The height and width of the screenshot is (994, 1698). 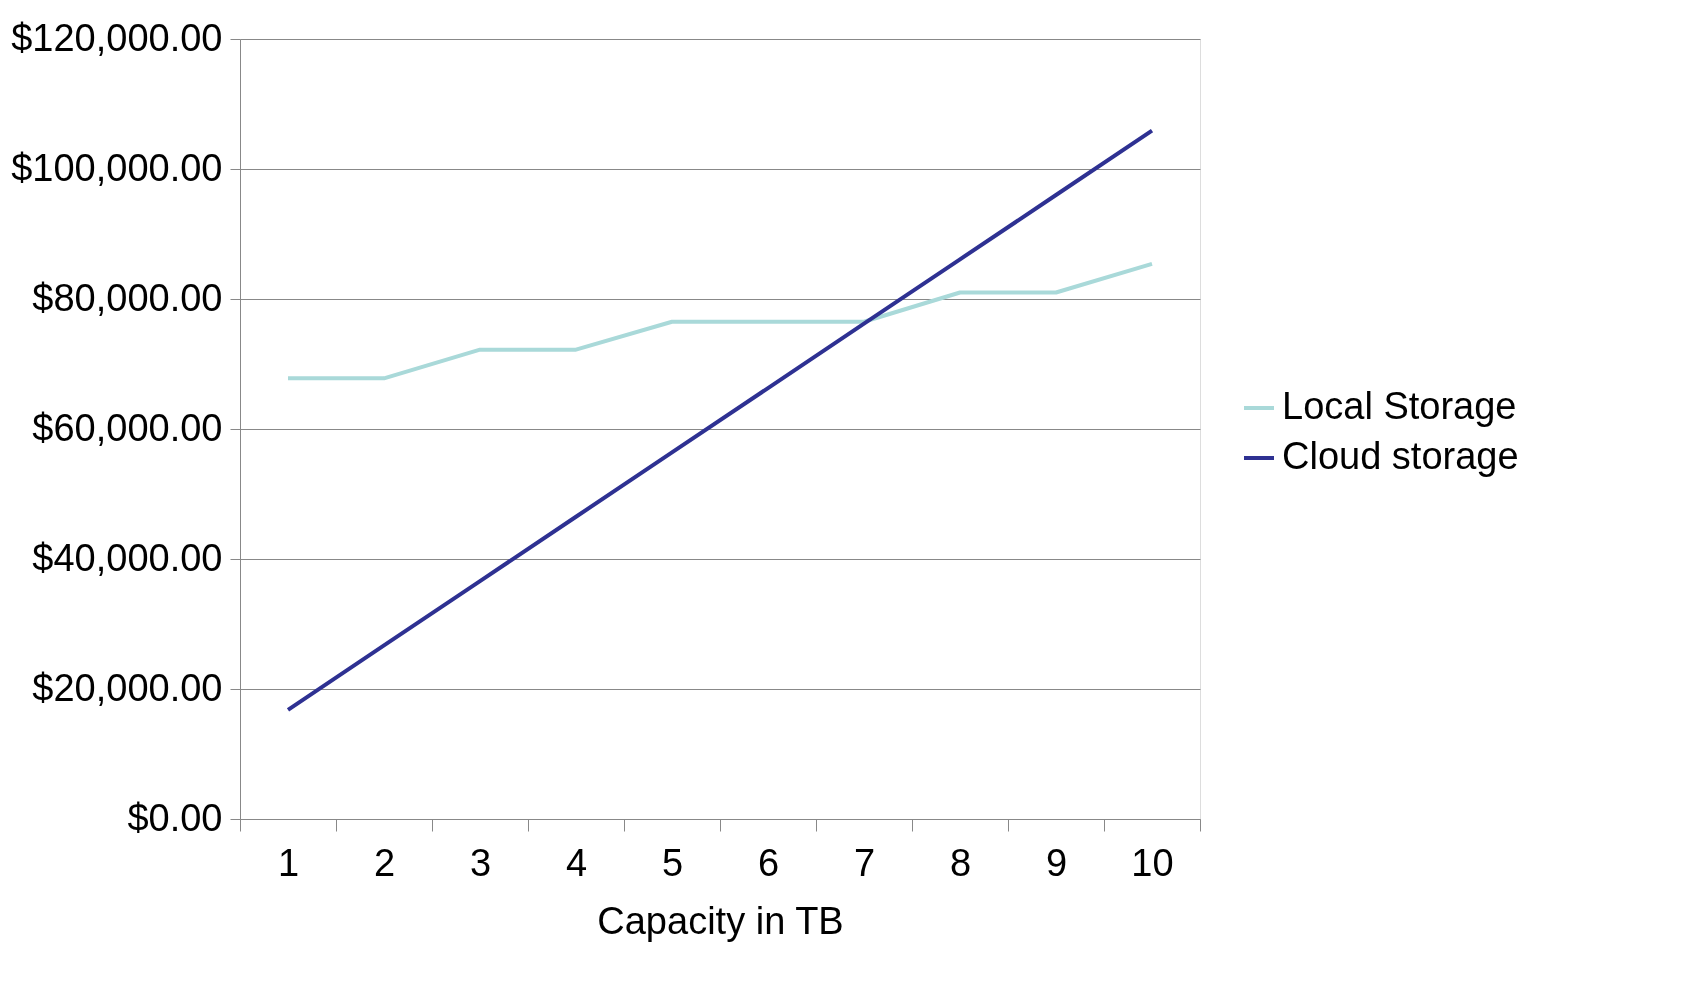 I want to click on x-tick-label: 4, so click(x=576, y=862).